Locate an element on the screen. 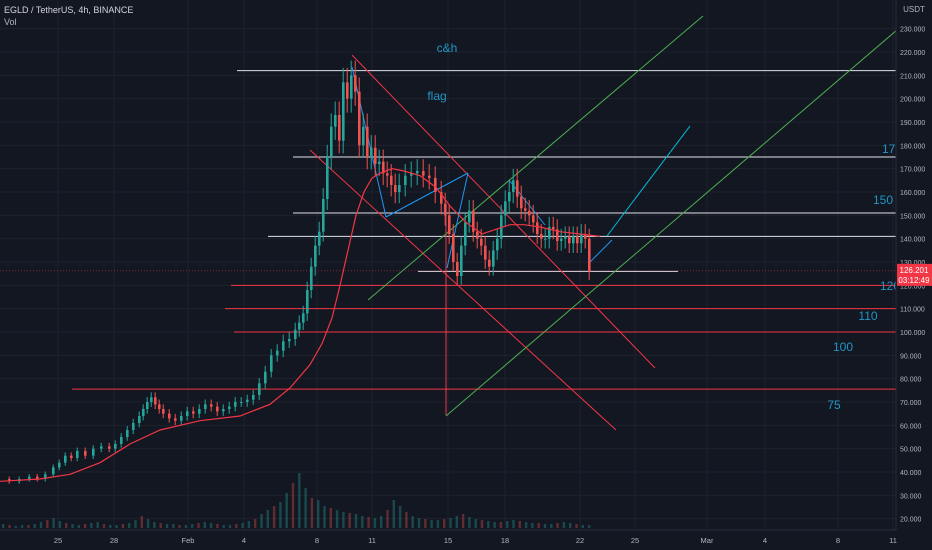 The image size is (932, 550). y-tick-label: 80.000 is located at coordinates (911, 380).